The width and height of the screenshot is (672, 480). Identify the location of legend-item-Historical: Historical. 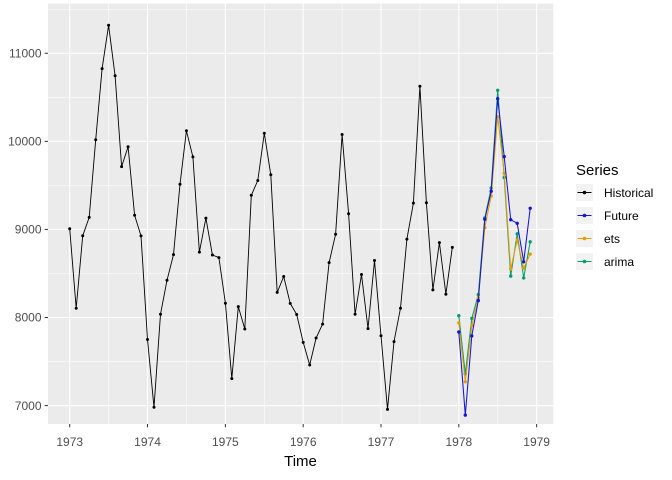
(614, 192).